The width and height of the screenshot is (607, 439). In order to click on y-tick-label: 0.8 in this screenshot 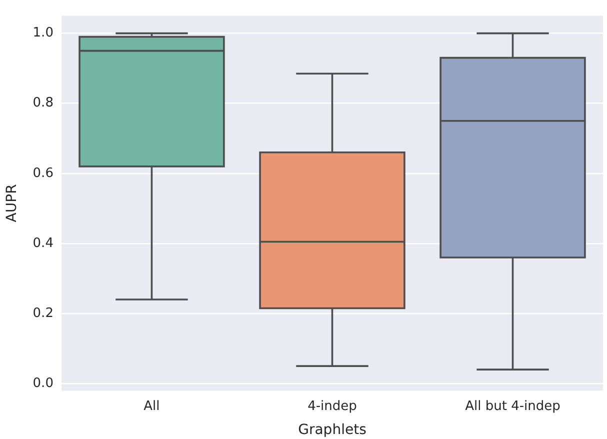, I will do `click(43, 103)`.